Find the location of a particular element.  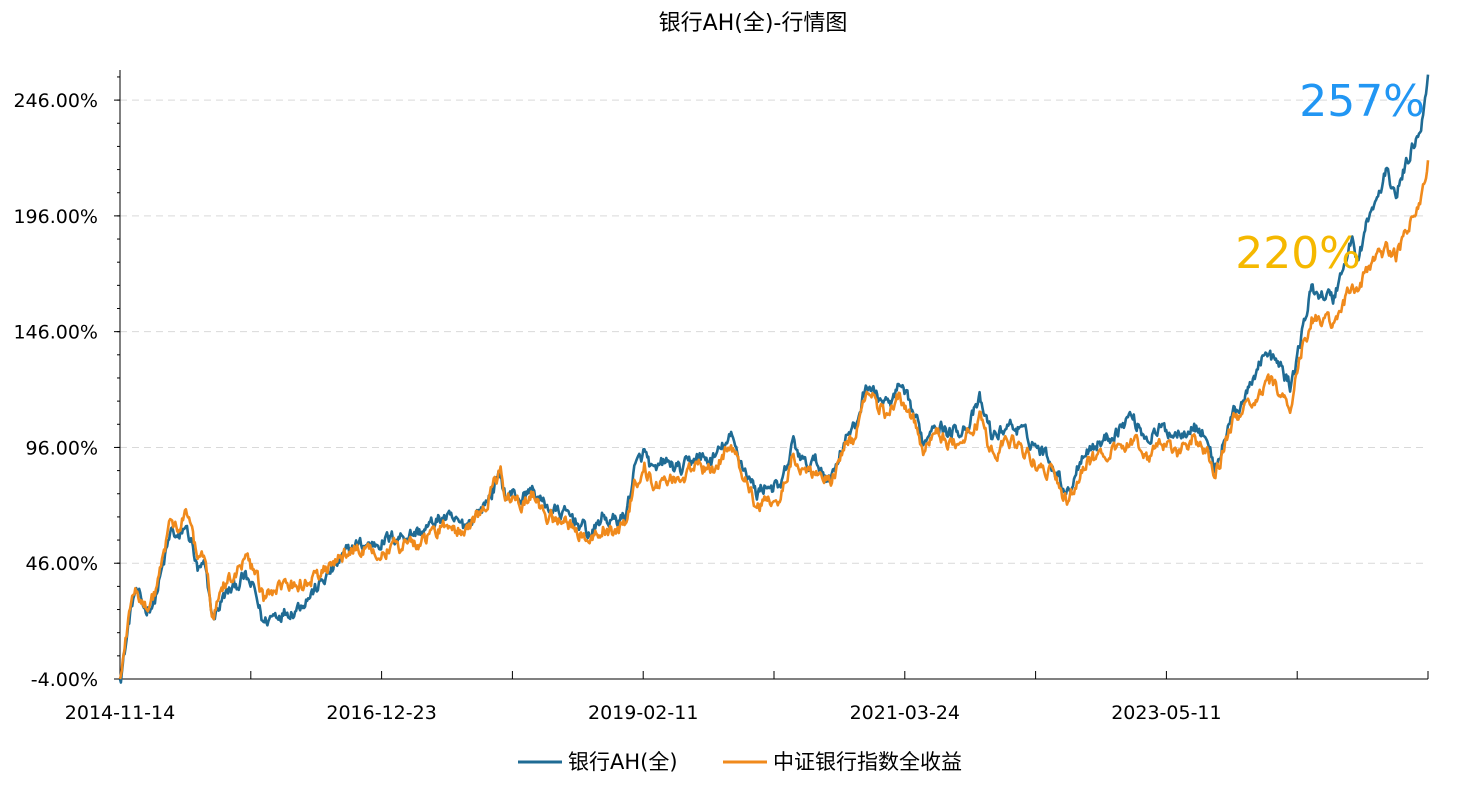

y-tick-label: -4.00% is located at coordinates (64, 680).